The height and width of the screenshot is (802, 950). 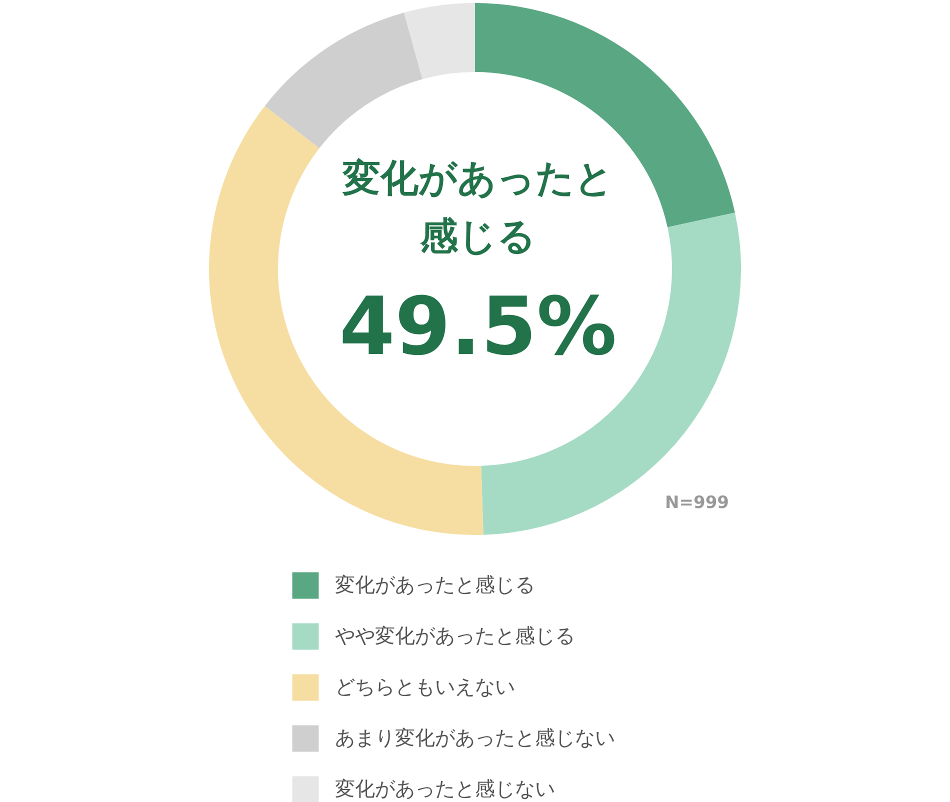 What do you see at coordinates (478, 326) in the screenshot?
I see `text: 49.5%` at bounding box center [478, 326].